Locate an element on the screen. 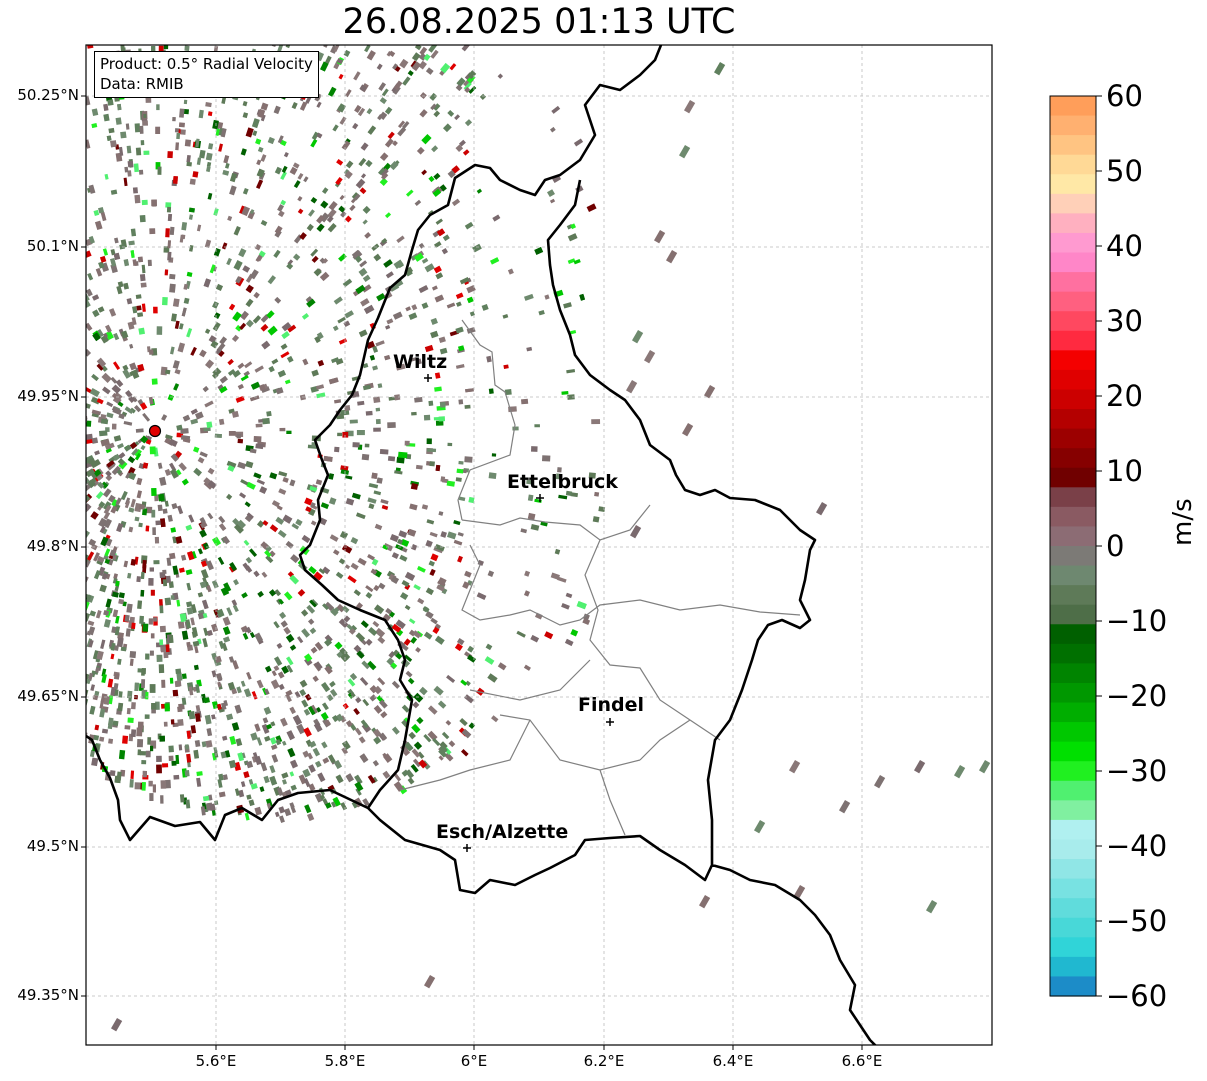 This screenshot has height=1081, width=1207. colorbar-tick-label: −60 is located at coordinates (1137, 996).